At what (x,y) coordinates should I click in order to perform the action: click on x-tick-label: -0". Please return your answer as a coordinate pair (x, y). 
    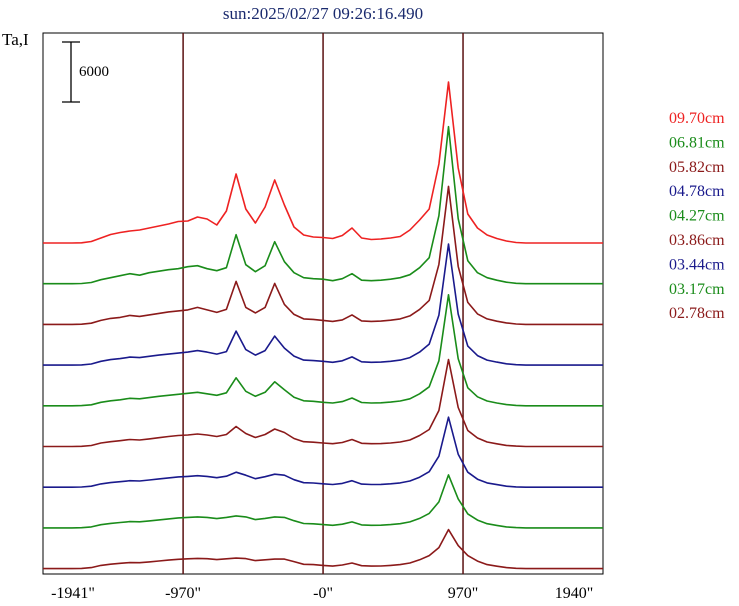
    Looking at the image, I should click on (323, 593).